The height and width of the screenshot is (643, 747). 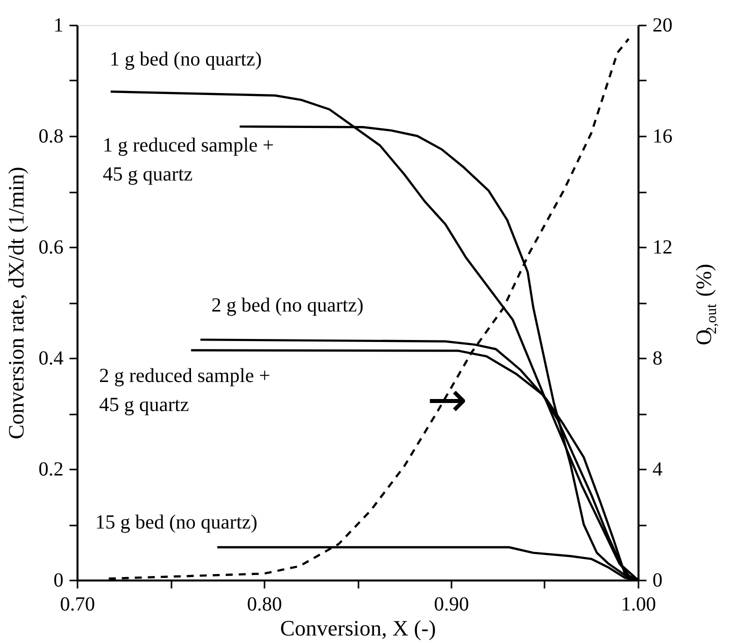 I want to click on y2-tick-label: 8, so click(x=657, y=359).